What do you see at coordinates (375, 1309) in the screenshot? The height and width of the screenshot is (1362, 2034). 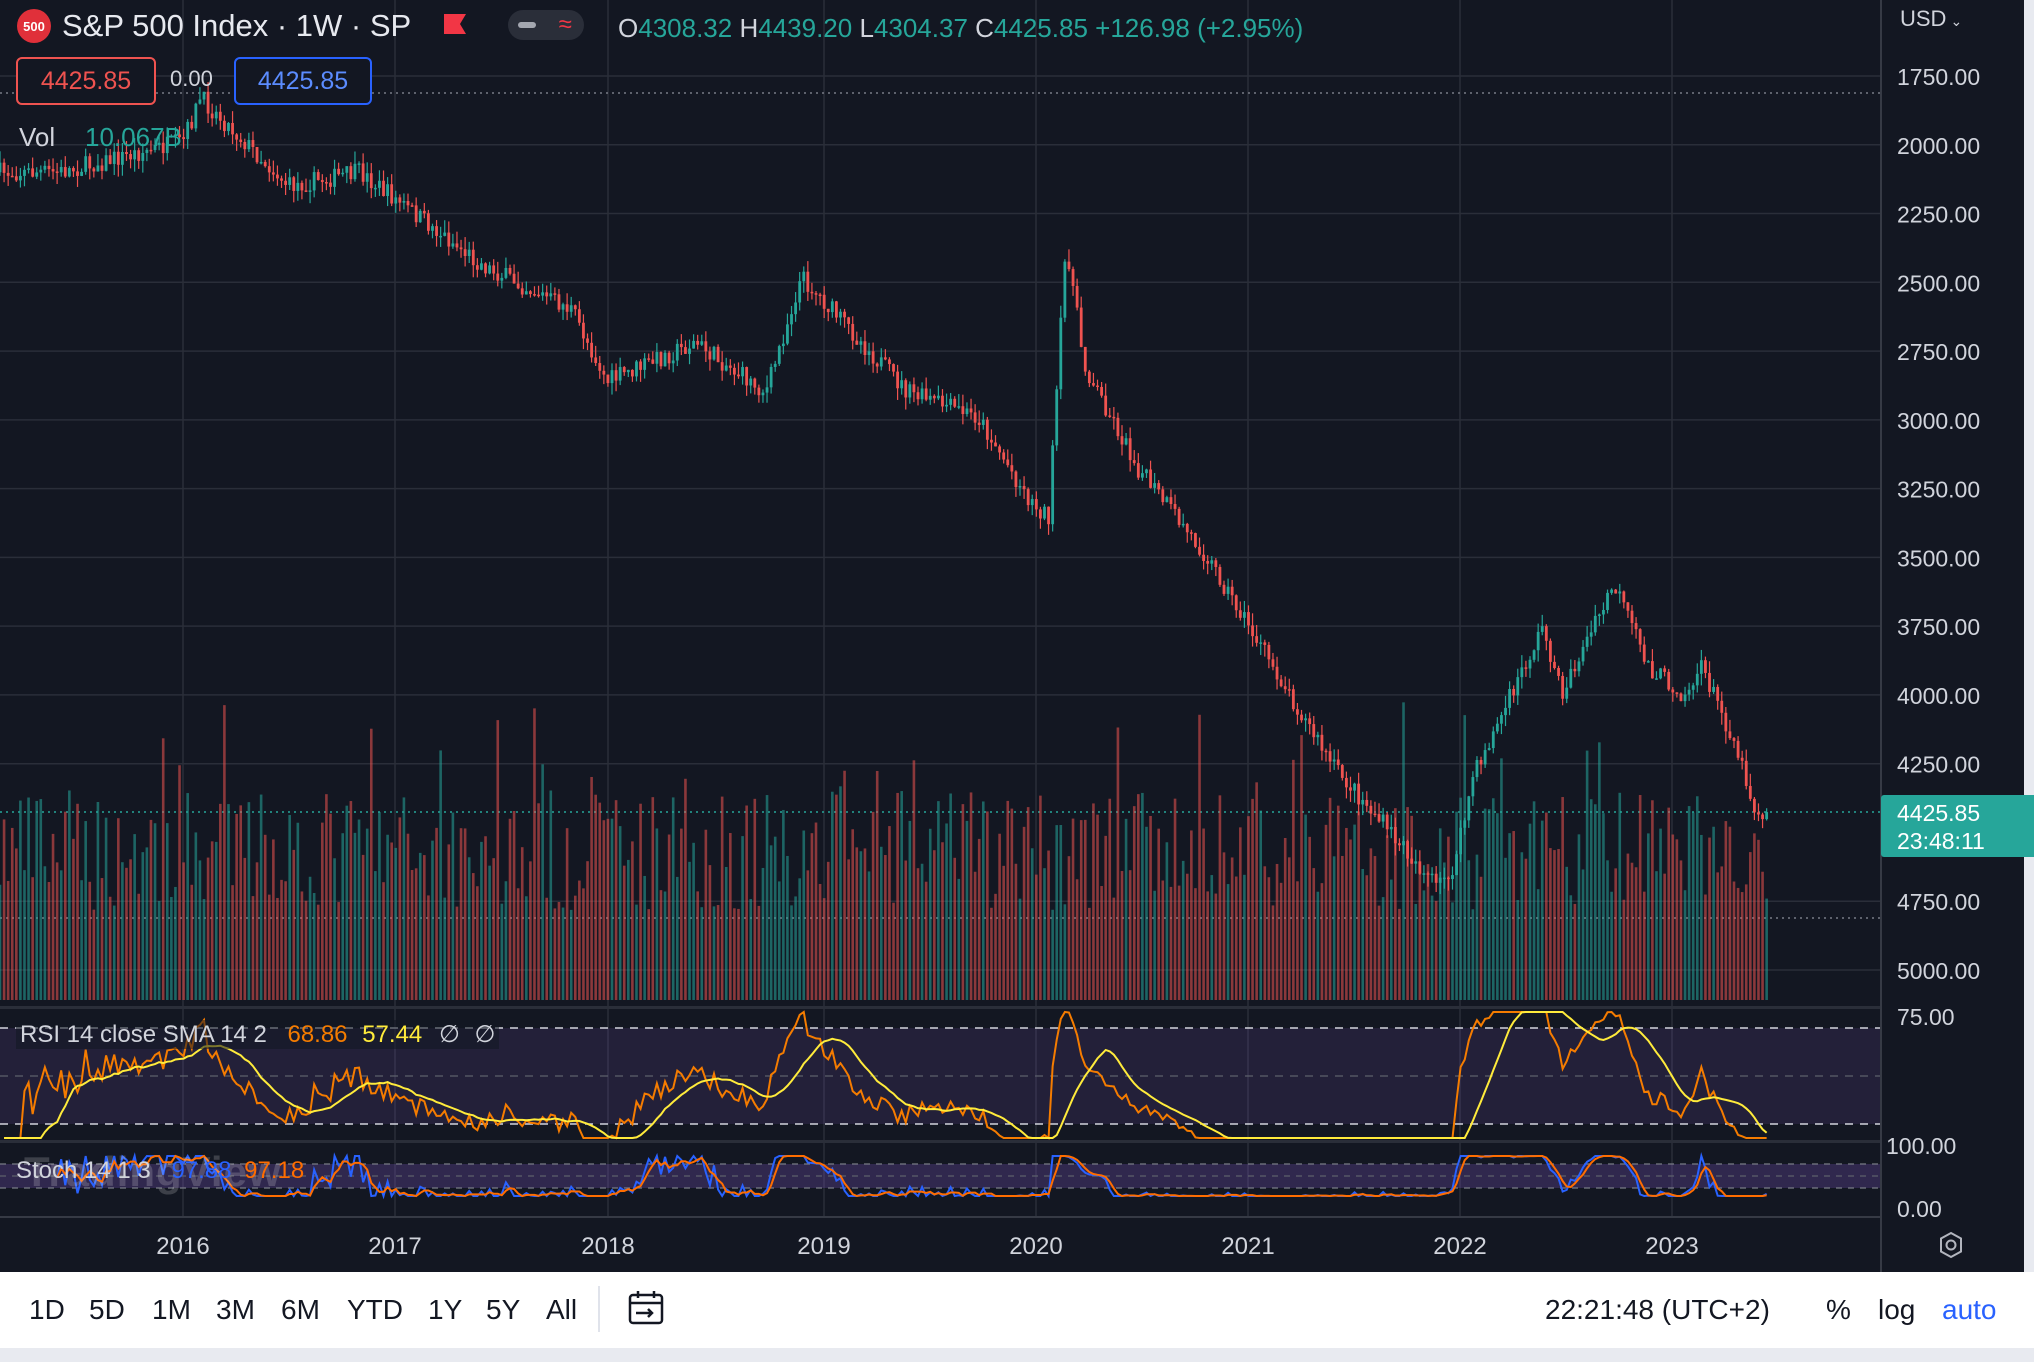 I see `range-button-ytd: YTD` at bounding box center [375, 1309].